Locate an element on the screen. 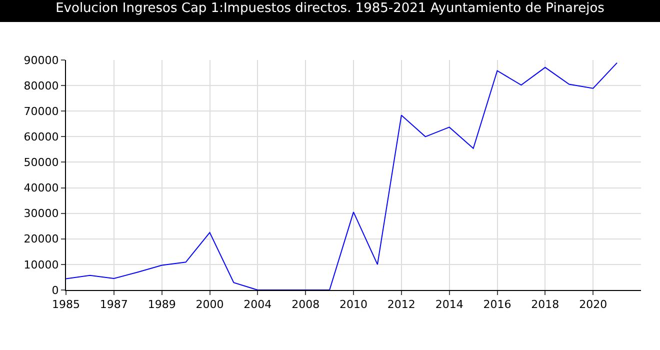  x-tick-label: 2018 is located at coordinates (545, 305).